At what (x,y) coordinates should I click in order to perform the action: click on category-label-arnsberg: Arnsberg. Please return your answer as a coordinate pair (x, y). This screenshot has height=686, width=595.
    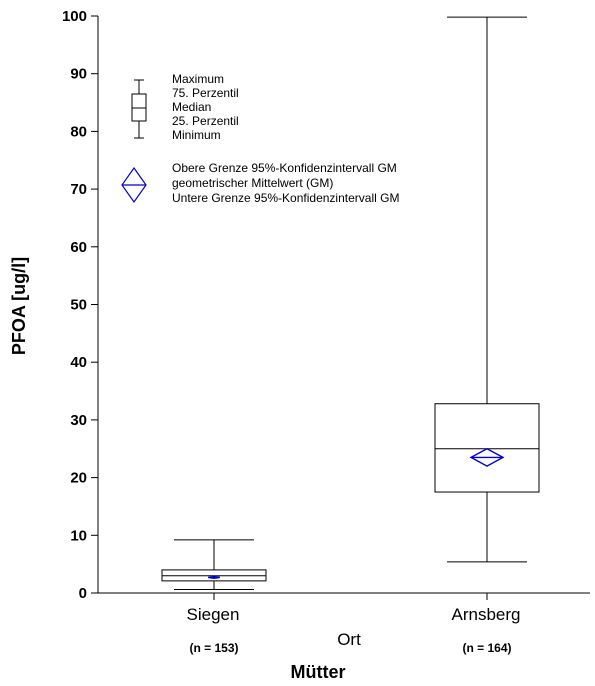
    Looking at the image, I should click on (486, 614).